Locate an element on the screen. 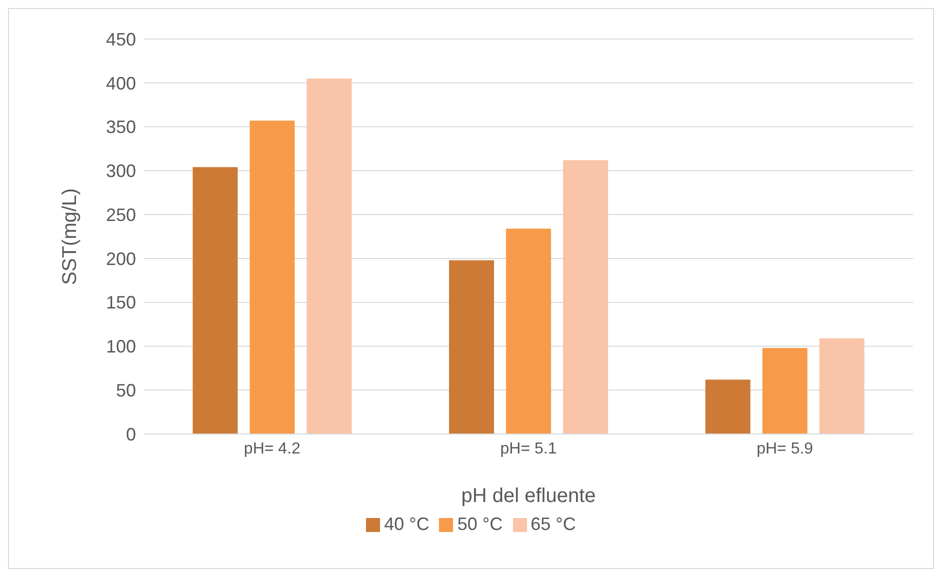 The image size is (942, 577). y-tick-label: 200 is located at coordinates (121, 258).